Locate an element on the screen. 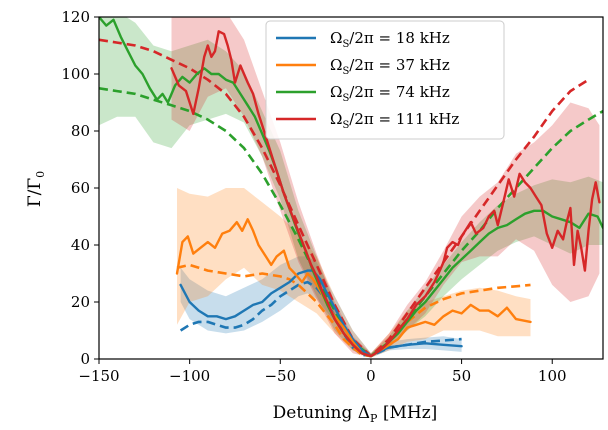 This screenshot has width=608, height=430. y-tick-label: 0 is located at coordinates (85, 359).